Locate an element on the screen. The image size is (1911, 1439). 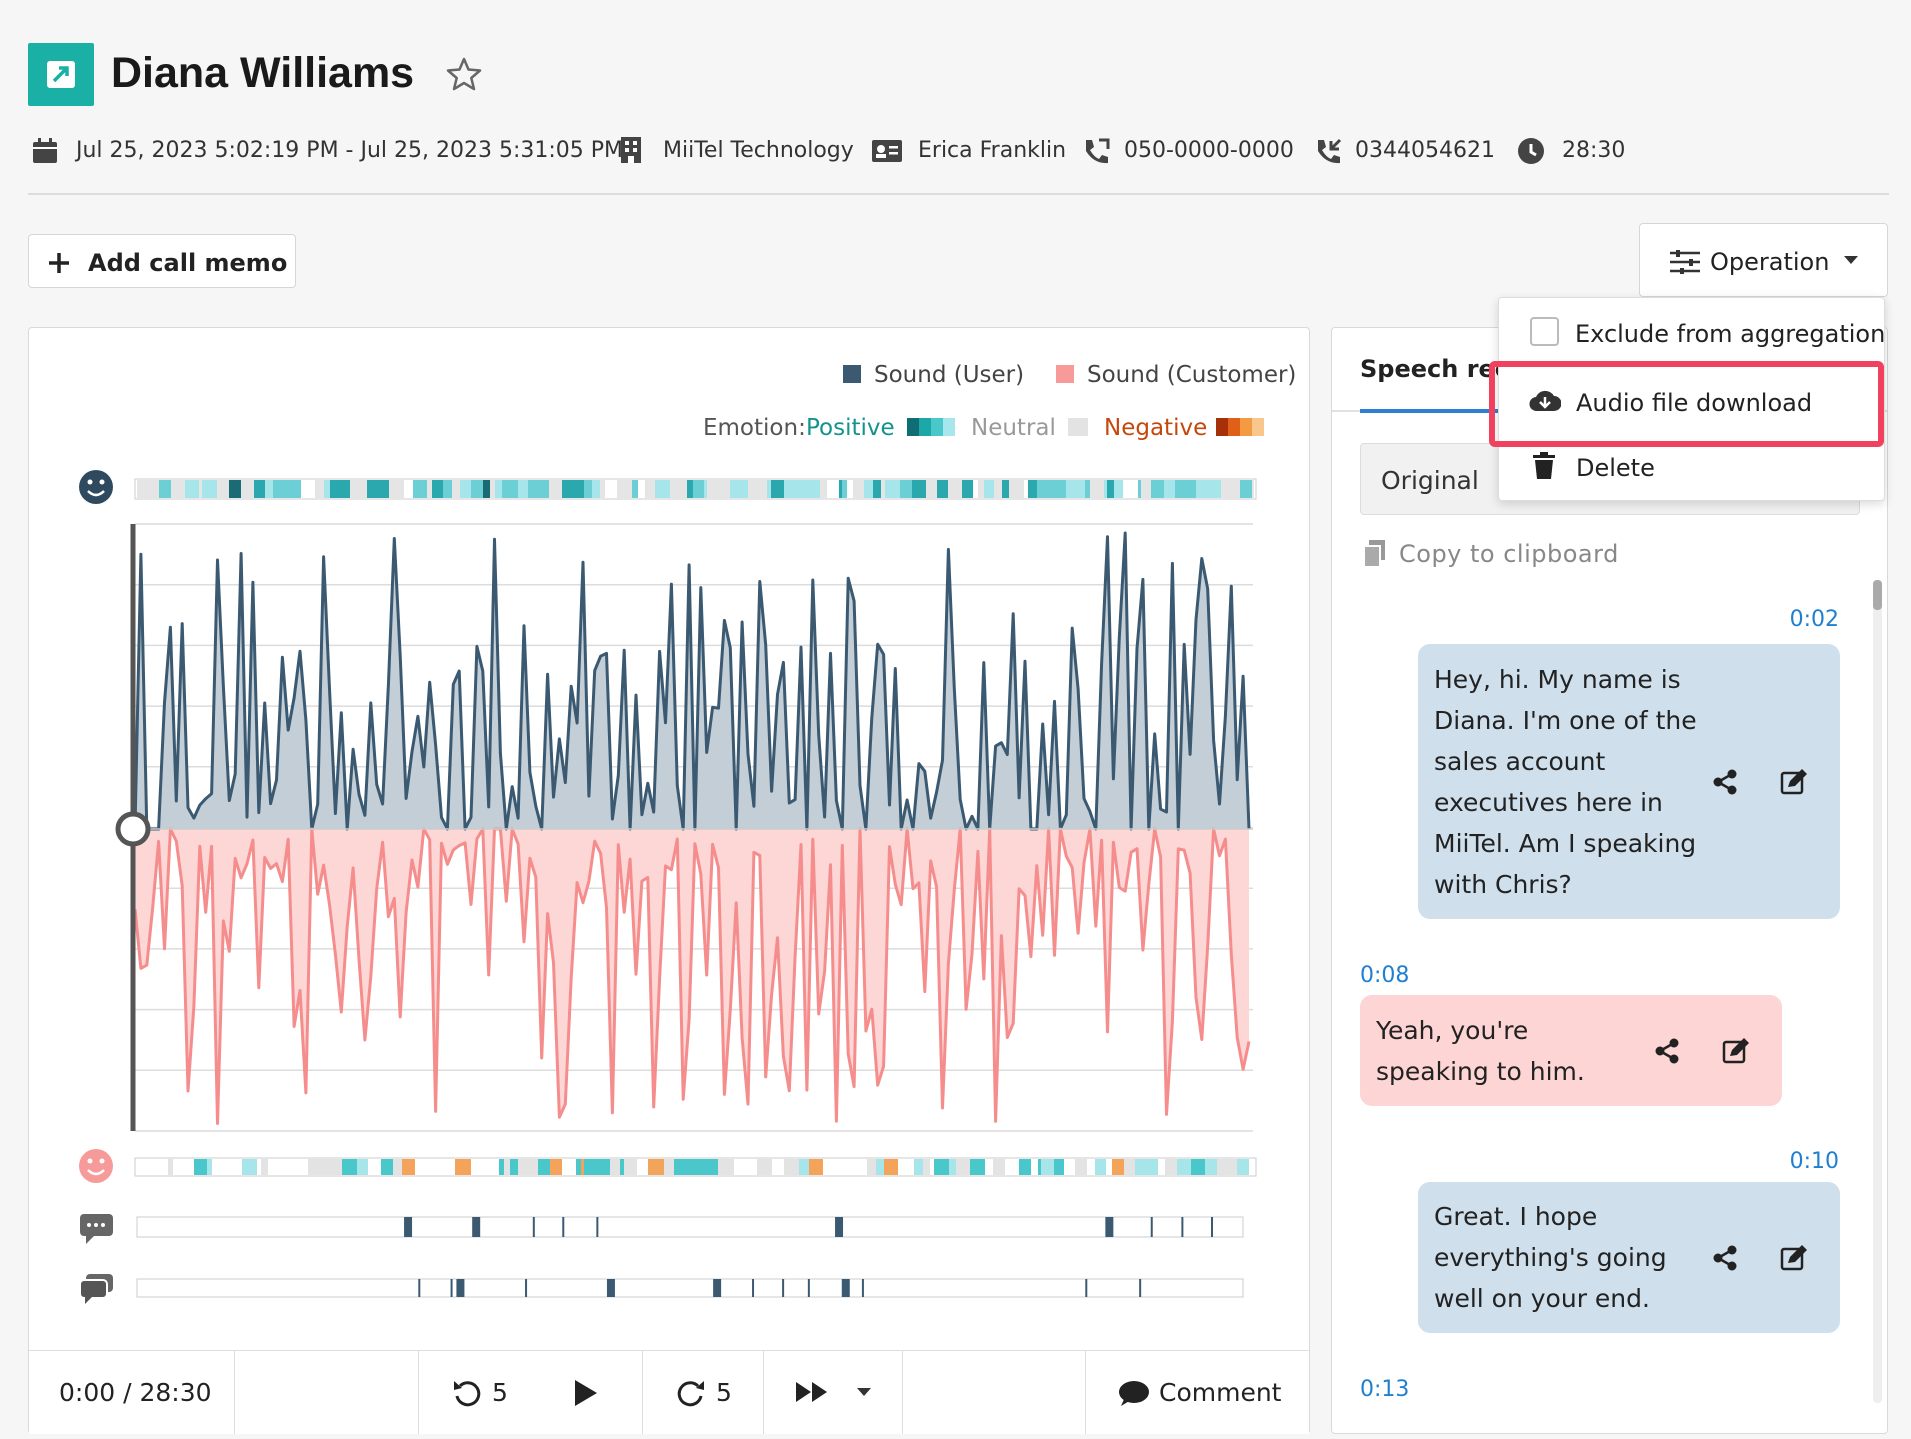
plus-icon is located at coordinates (59, 263).